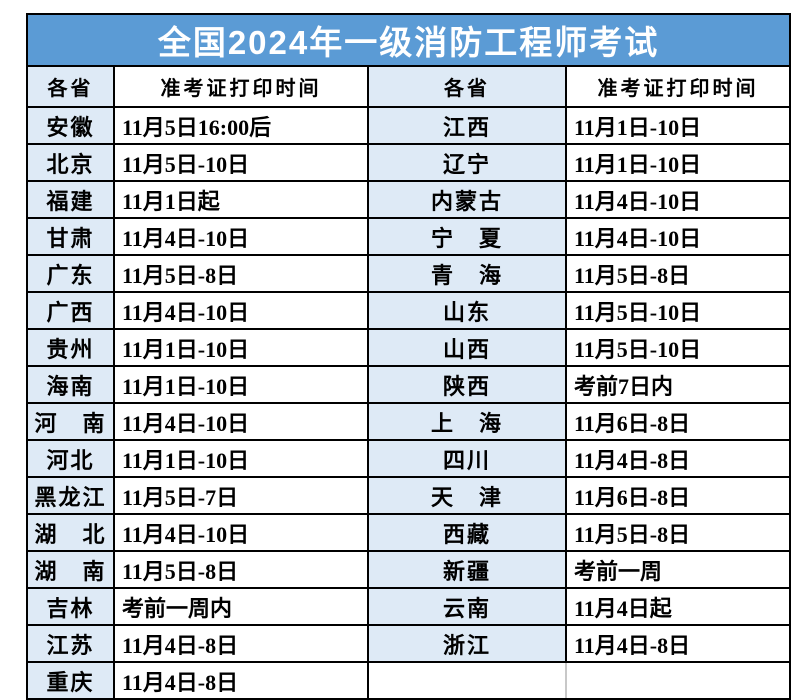 The height and width of the screenshot is (700, 800). What do you see at coordinates (70, 569) in the screenshot?
I see `left-province-cell: 湖 南` at bounding box center [70, 569].